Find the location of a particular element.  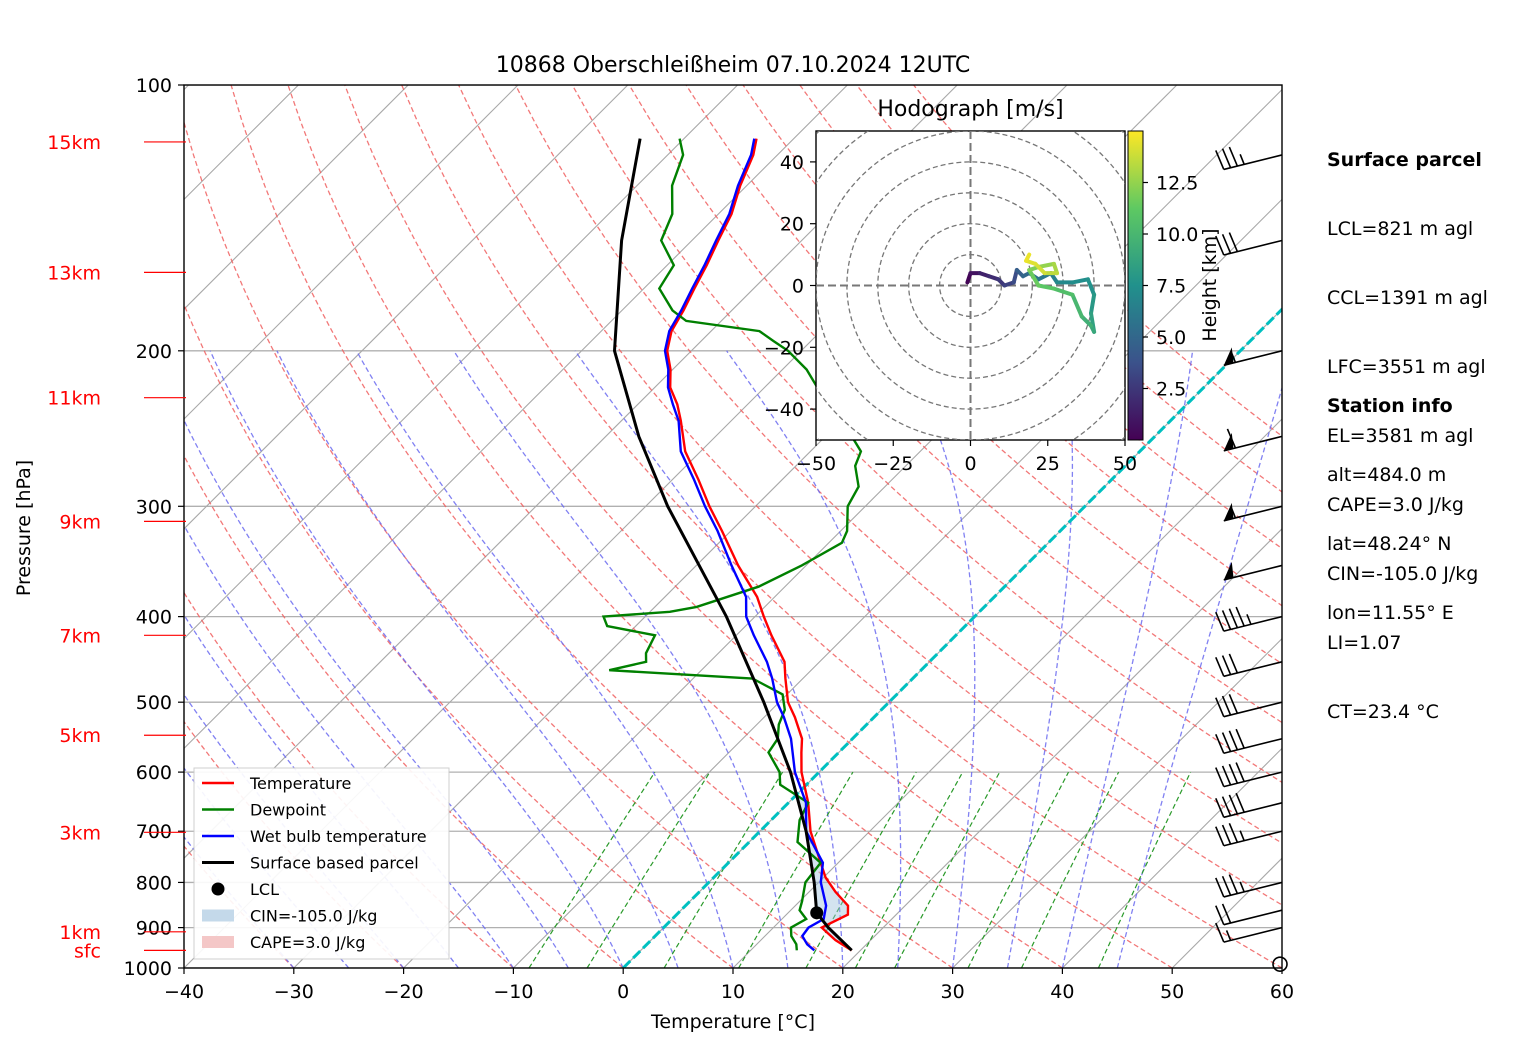

dry-adiabat-line is located at coordinates (404, 711).